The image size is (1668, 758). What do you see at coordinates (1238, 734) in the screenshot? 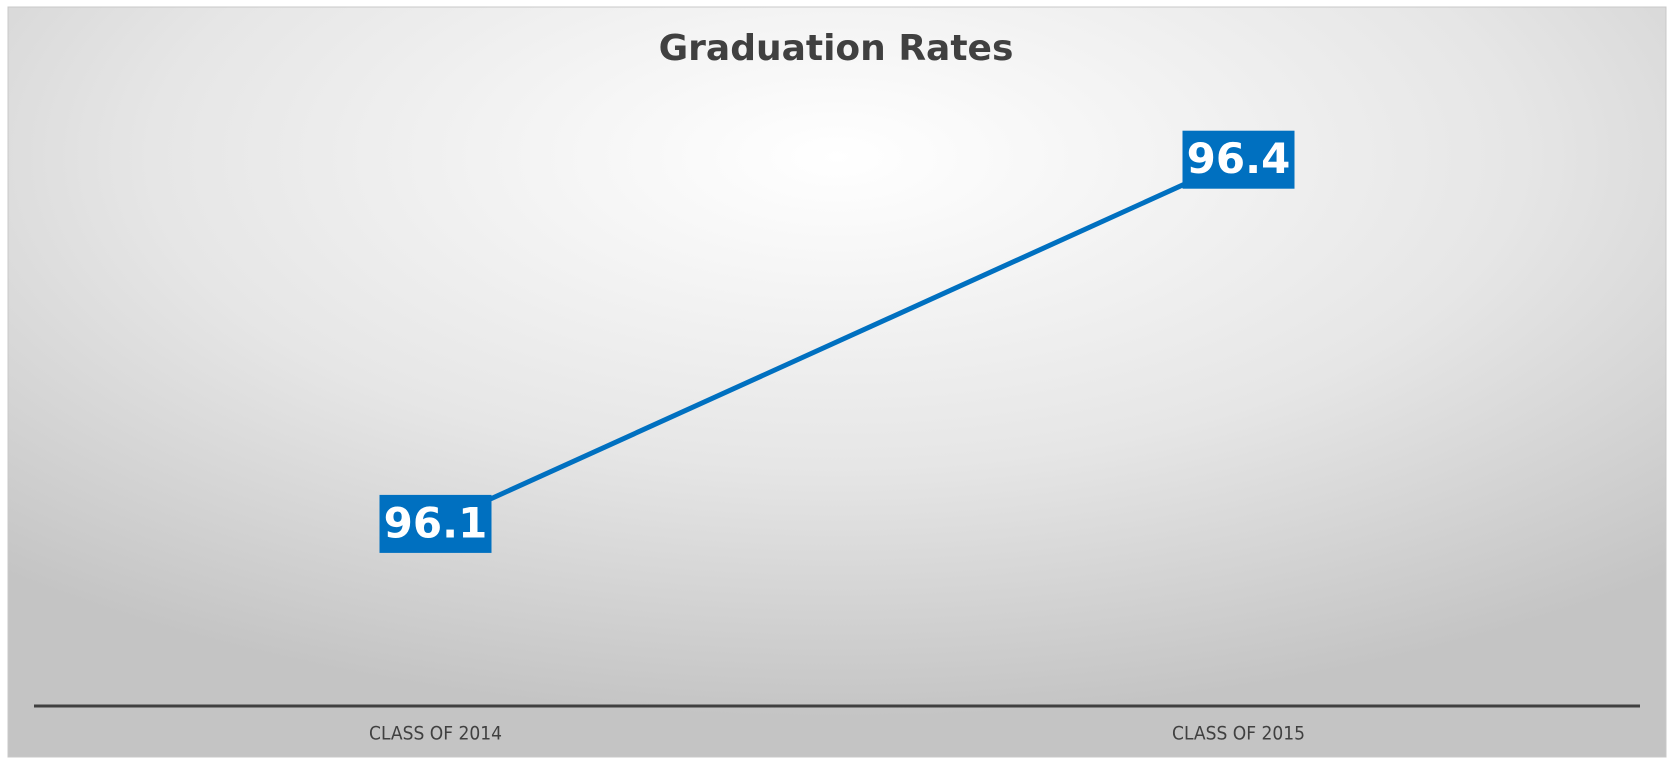
I see `x-tick-label: CLASS OF 2015` at bounding box center [1238, 734].